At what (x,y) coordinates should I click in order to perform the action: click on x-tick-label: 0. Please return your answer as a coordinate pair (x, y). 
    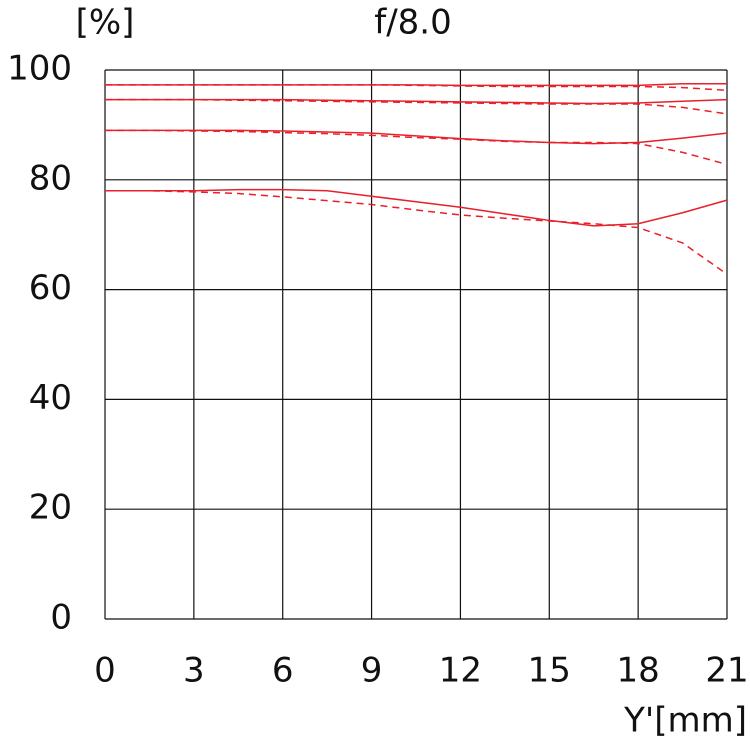
    Looking at the image, I should click on (105, 671).